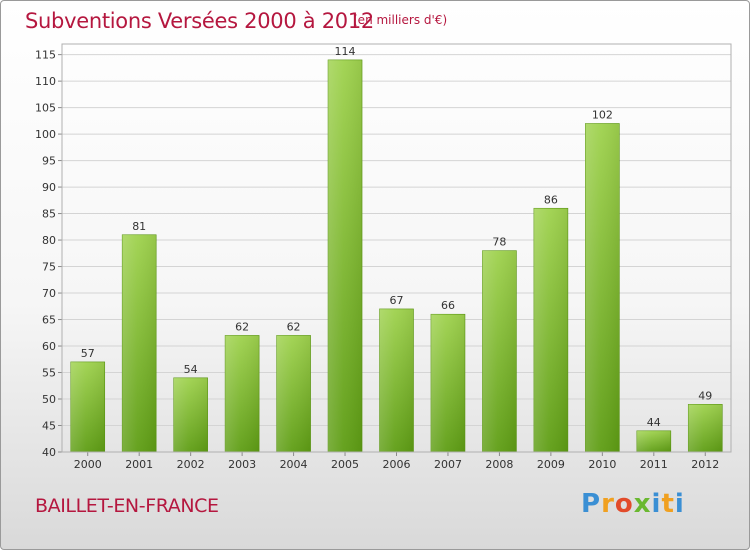 Image resolution: width=750 pixels, height=550 pixels. I want to click on bar-value-label: 114, so click(345, 51).